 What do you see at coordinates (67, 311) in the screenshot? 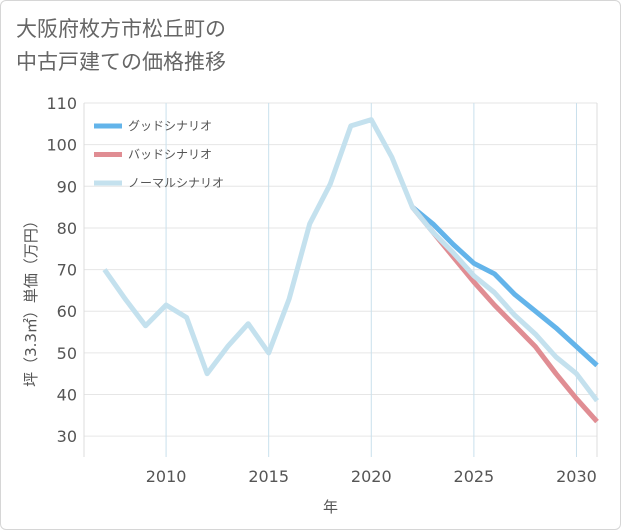
I see `y-tick-label: 60` at bounding box center [67, 311].